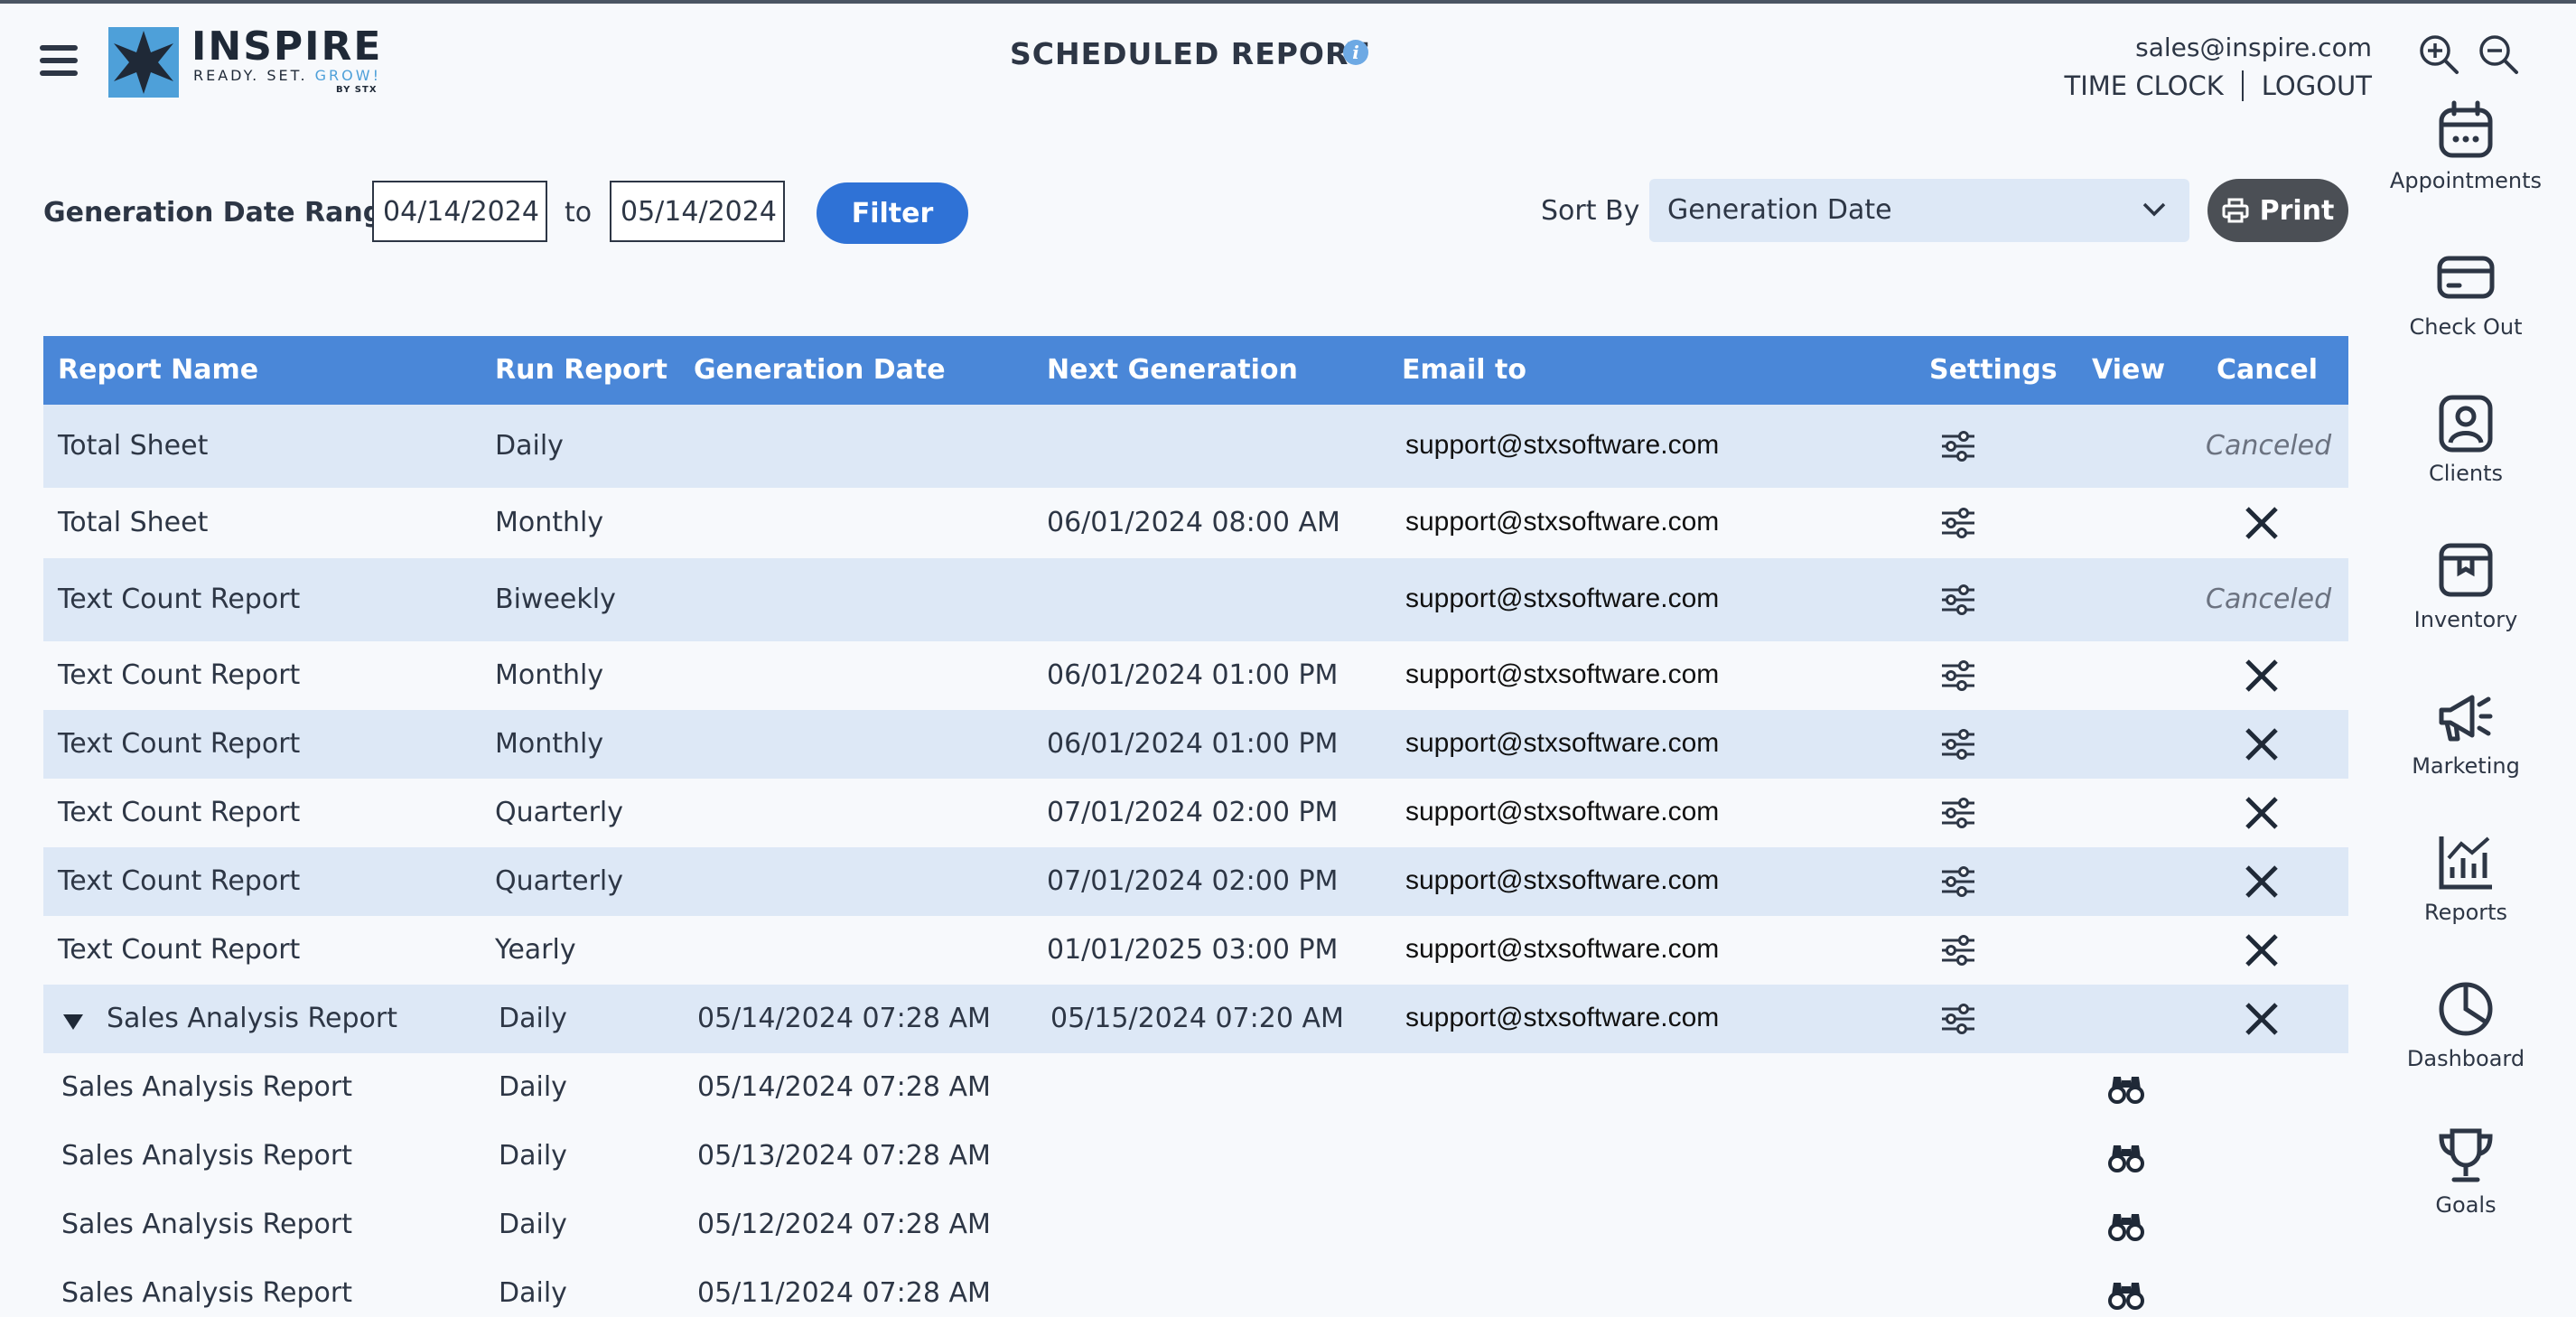 The image size is (2576, 1317). Describe the element at coordinates (2466, 180) in the screenshot. I see `sidebar-label: Appointments` at that location.